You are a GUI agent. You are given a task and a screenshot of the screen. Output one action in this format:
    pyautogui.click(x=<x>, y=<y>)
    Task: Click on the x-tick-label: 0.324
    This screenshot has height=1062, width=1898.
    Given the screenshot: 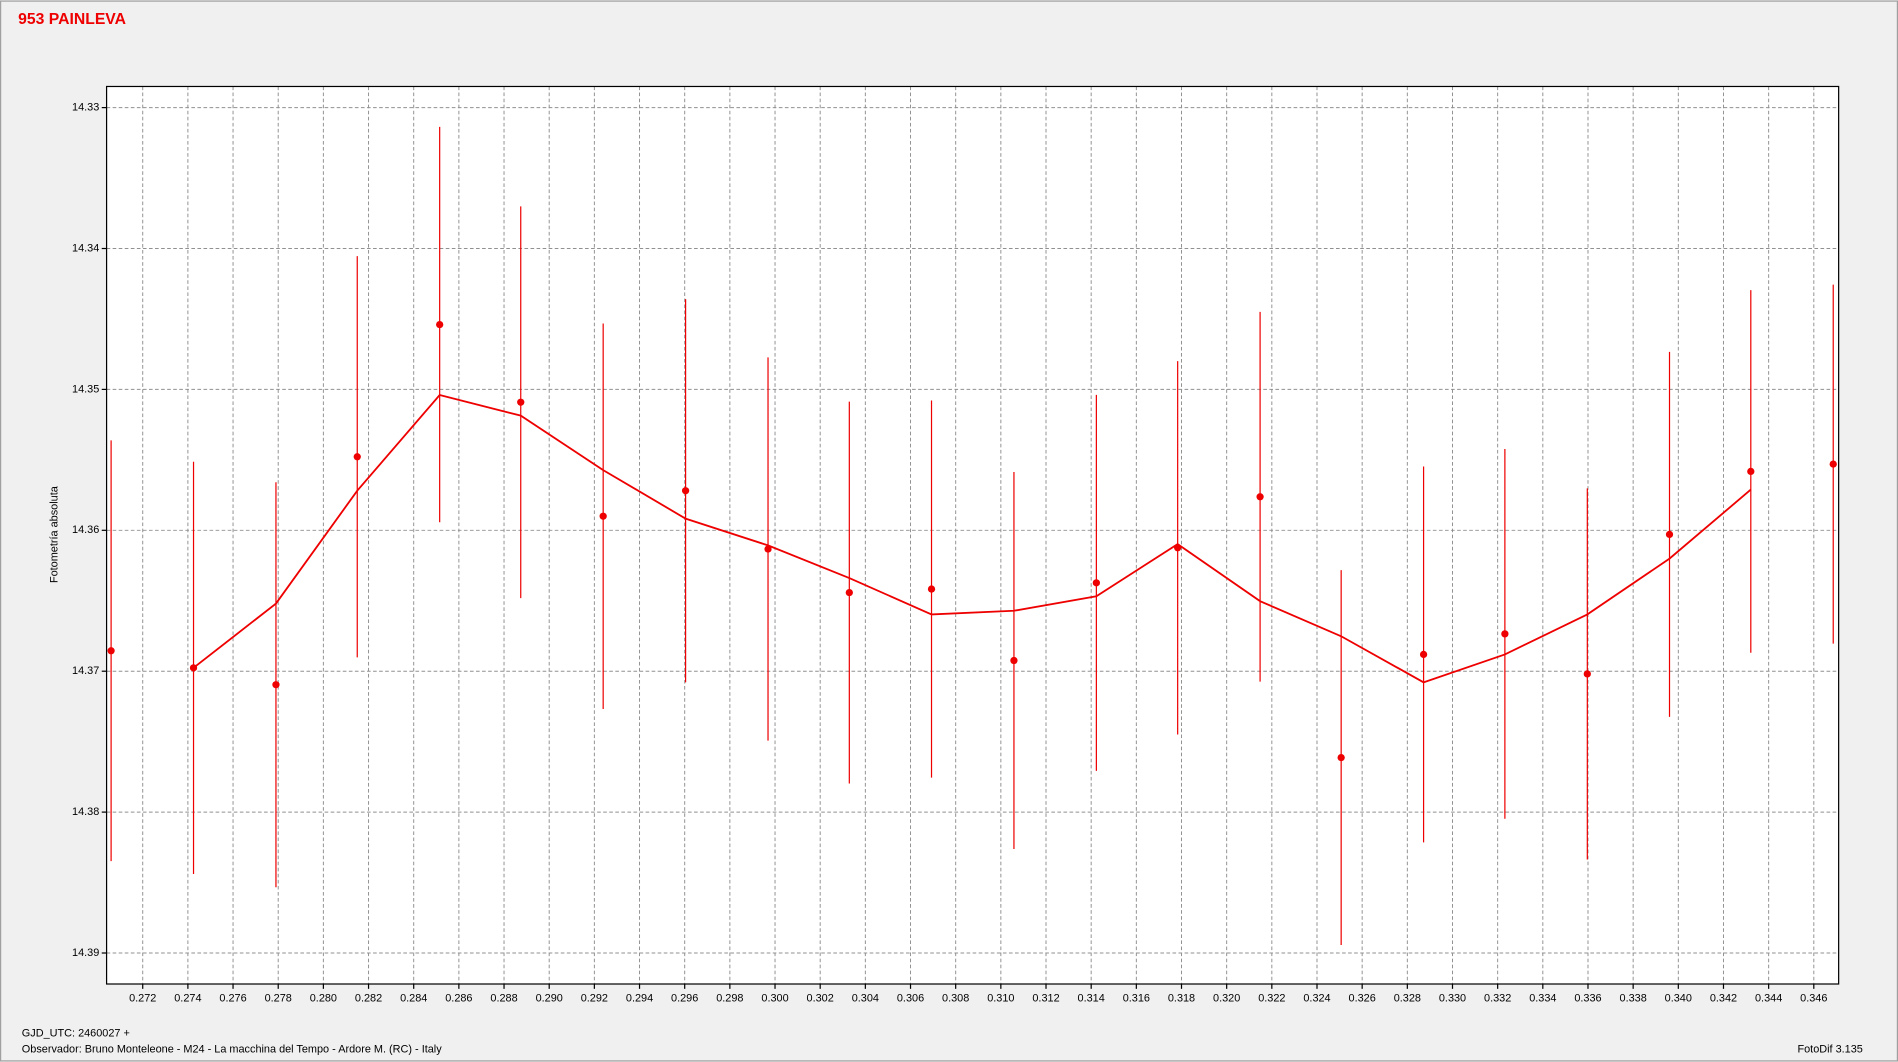 What is the action you would take?
    pyautogui.click(x=1316, y=998)
    